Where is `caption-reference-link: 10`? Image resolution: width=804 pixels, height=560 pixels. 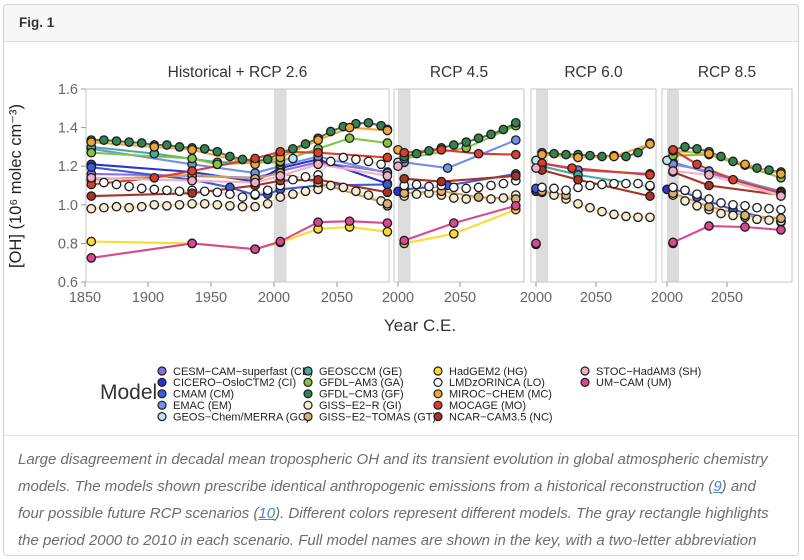
caption-reference-link: 10 is located at coordinates (267, 513).